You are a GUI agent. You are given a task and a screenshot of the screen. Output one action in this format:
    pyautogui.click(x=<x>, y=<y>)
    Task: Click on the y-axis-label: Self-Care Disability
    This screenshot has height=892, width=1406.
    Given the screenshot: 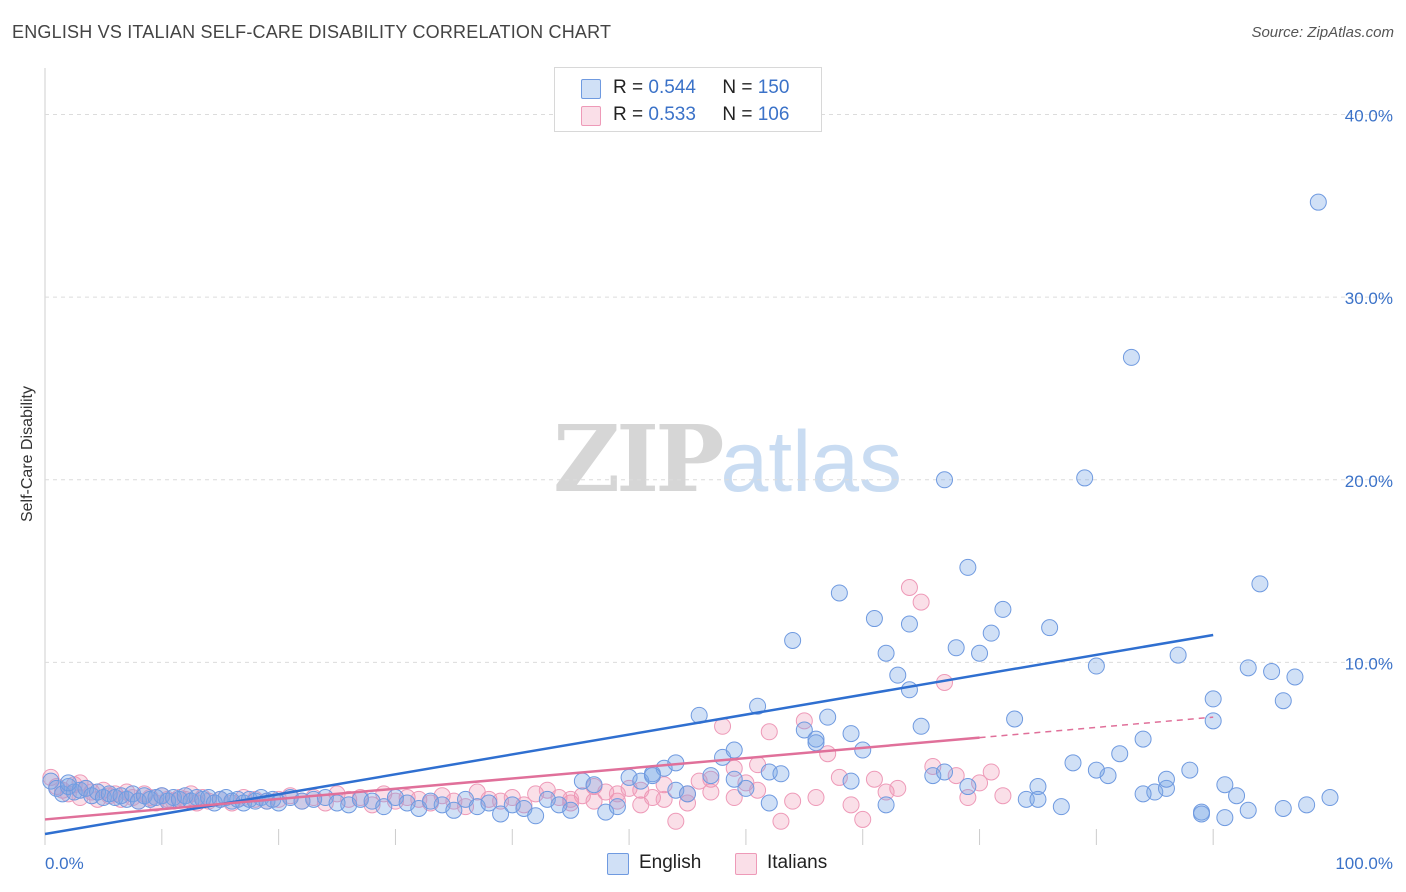 What is the action you would take?
    pyautogui.click(x=27, y=454)
    